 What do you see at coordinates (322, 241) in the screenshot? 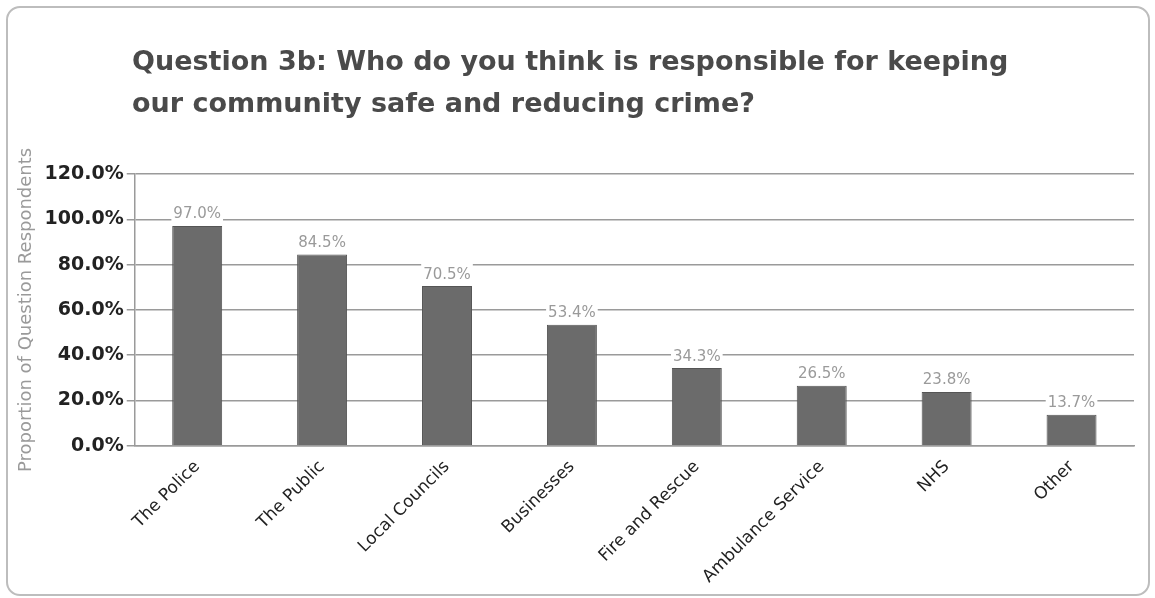
I see `data-label: 84.5%` at bounding box center [322, 241].